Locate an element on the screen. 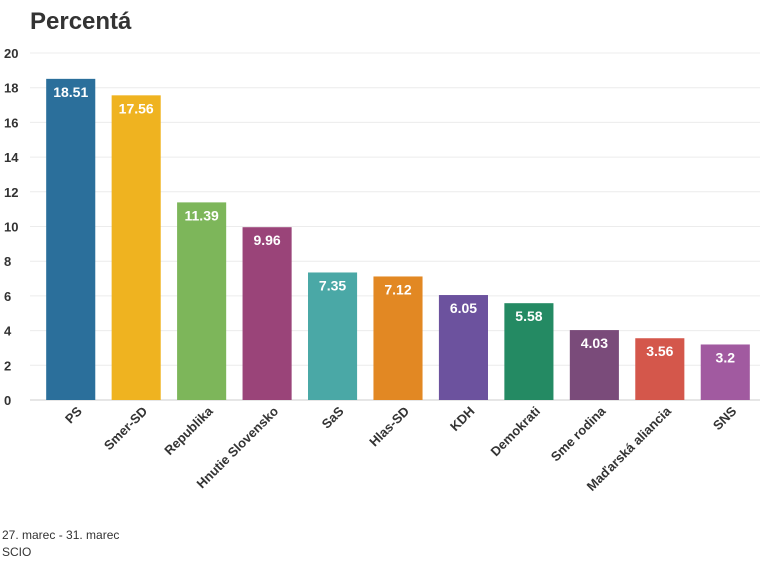  date-range: 27. marec - 31. marec is located at coordinates (61, 535).